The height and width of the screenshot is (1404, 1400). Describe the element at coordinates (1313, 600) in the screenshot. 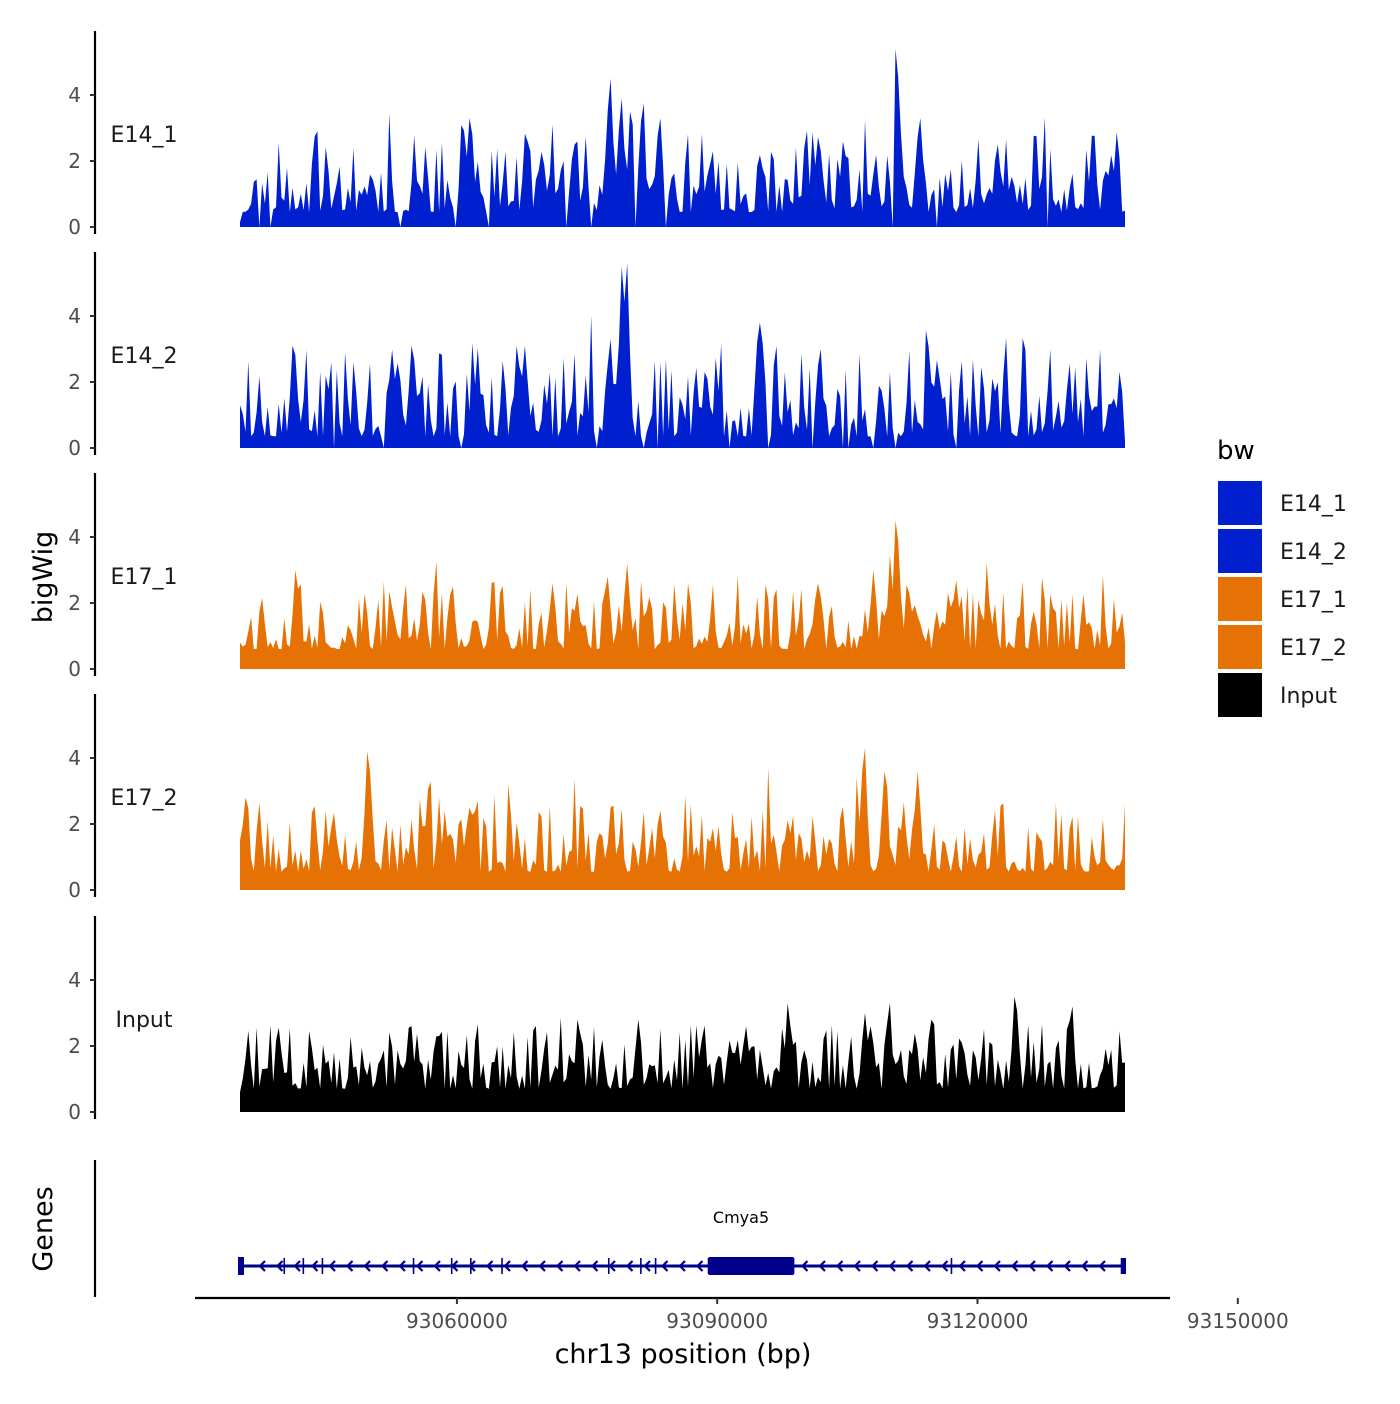

I see `legend-label: E17_1` at that location.